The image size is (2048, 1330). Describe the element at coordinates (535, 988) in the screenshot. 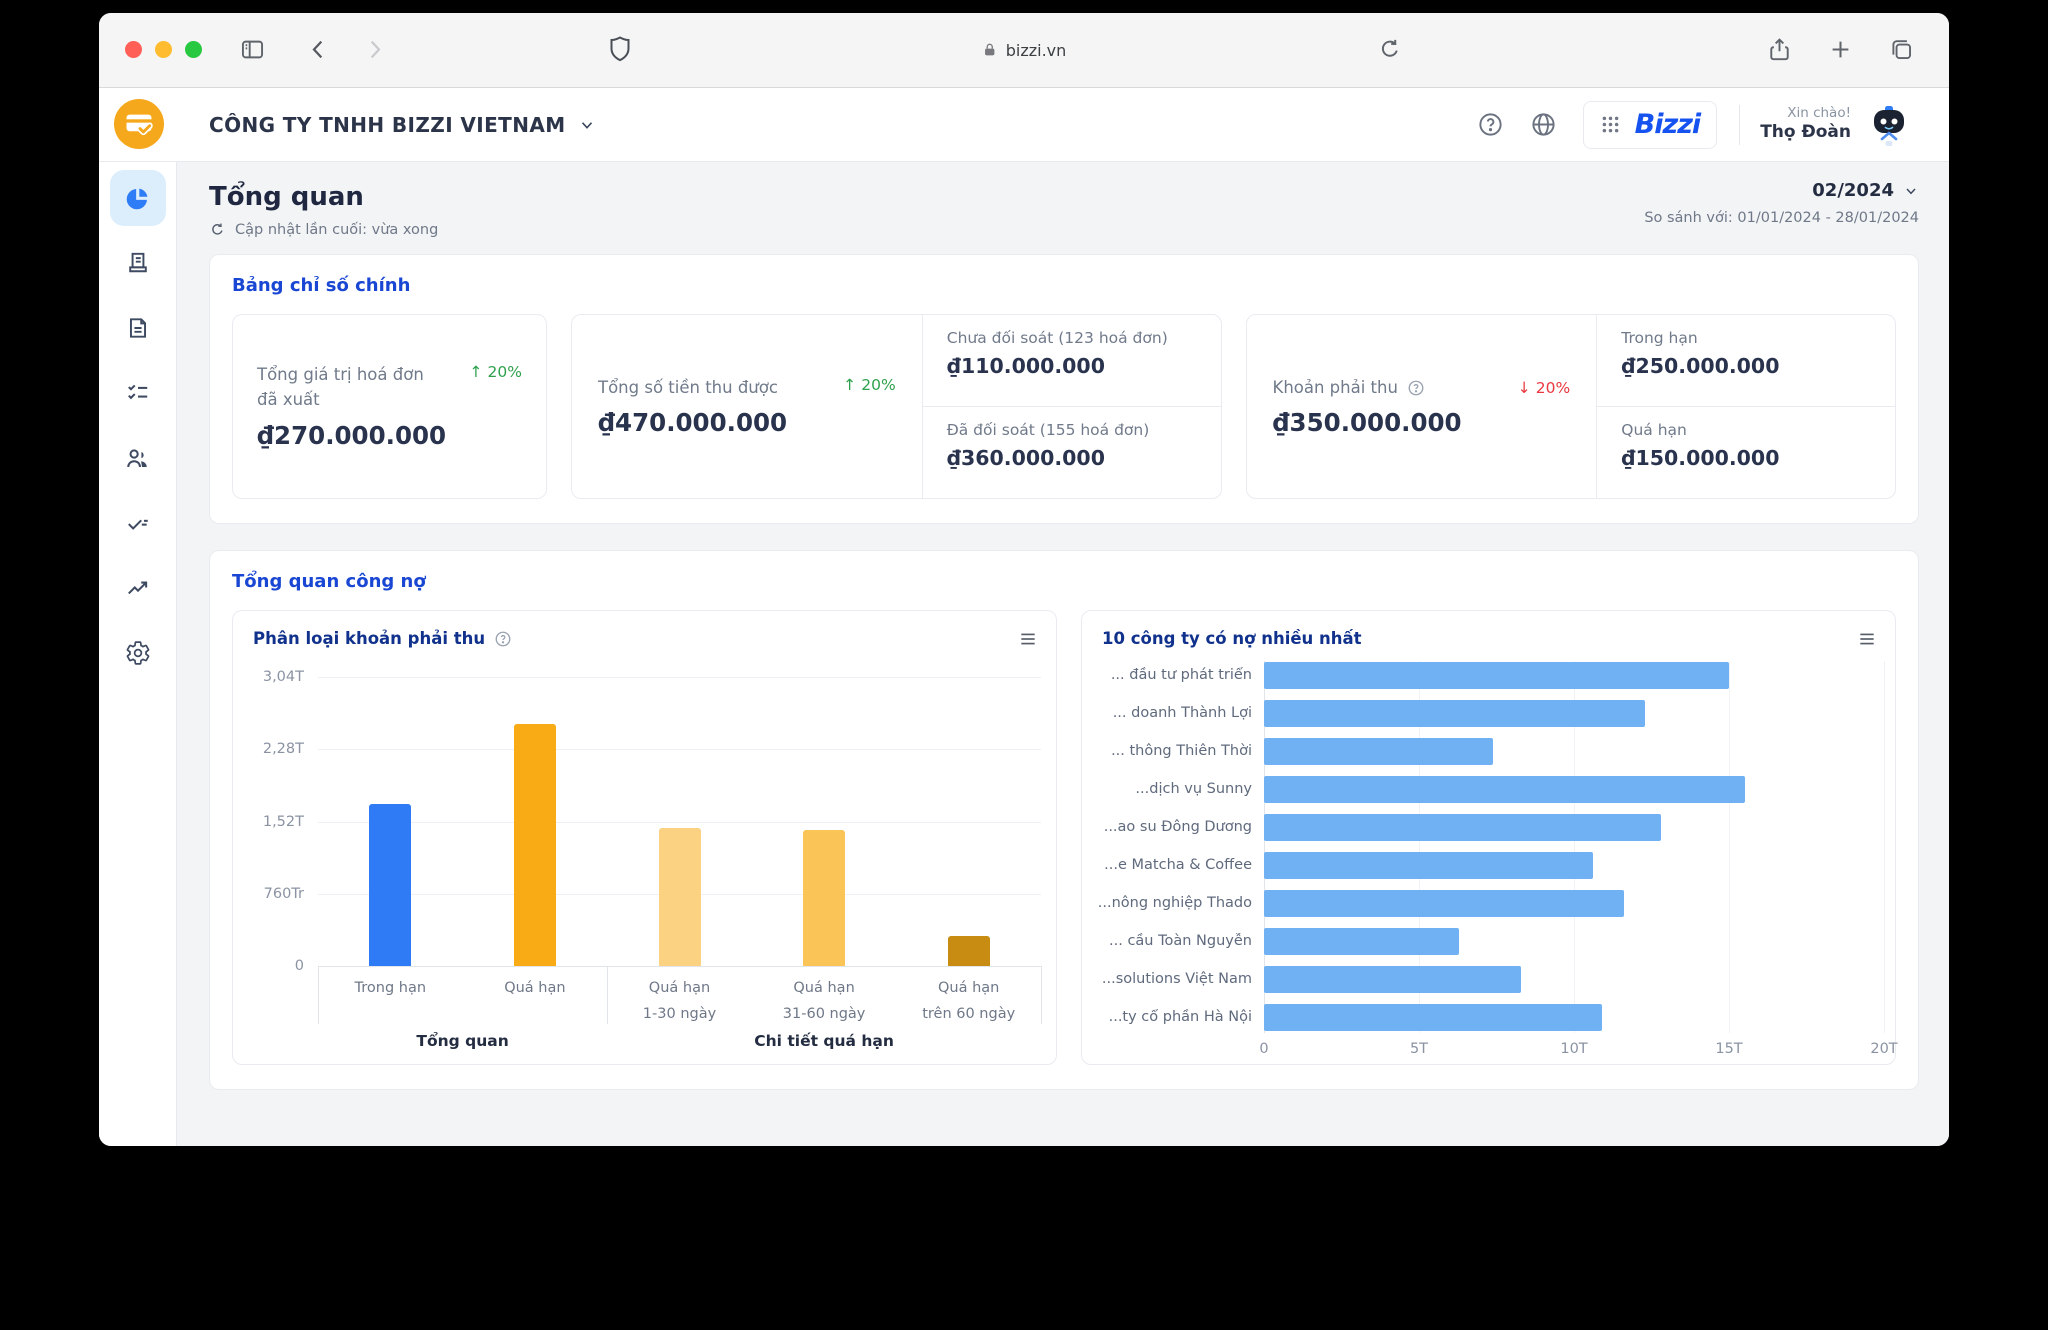

I see `x-axis-category-label: Quá hạn` at that location.